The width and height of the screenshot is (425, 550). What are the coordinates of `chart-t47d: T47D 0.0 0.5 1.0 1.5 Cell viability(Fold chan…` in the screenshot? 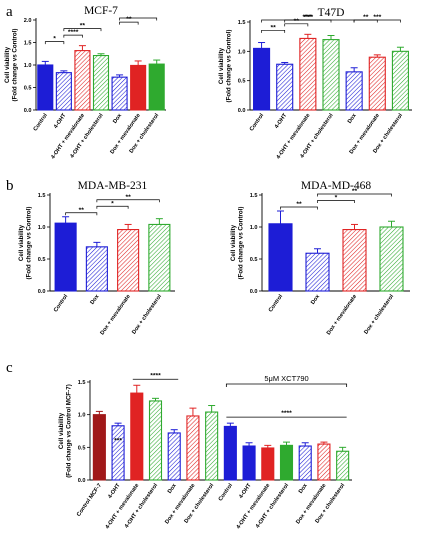 It's located at (315, 83).